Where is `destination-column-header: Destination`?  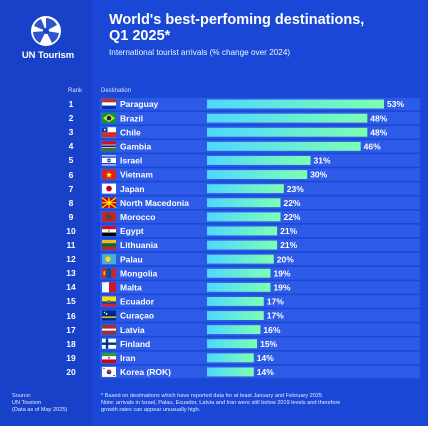
destination-column-header: Destination is located at coordinates (116, 91).